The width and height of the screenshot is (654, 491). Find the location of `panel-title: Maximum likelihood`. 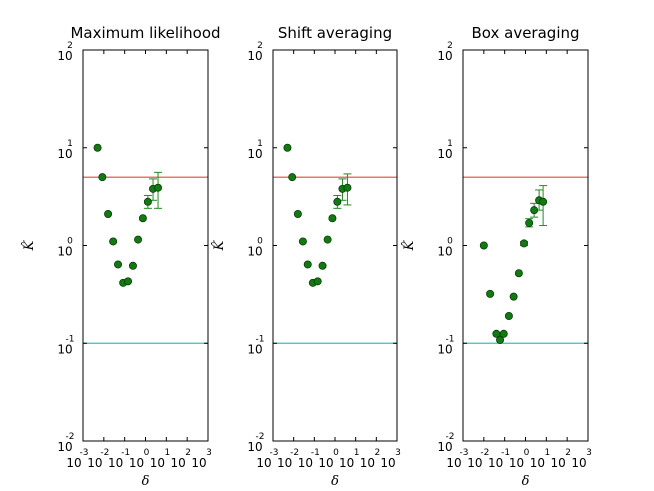

panel-title: Maximum likelihood is located at coordinates (145, 33).